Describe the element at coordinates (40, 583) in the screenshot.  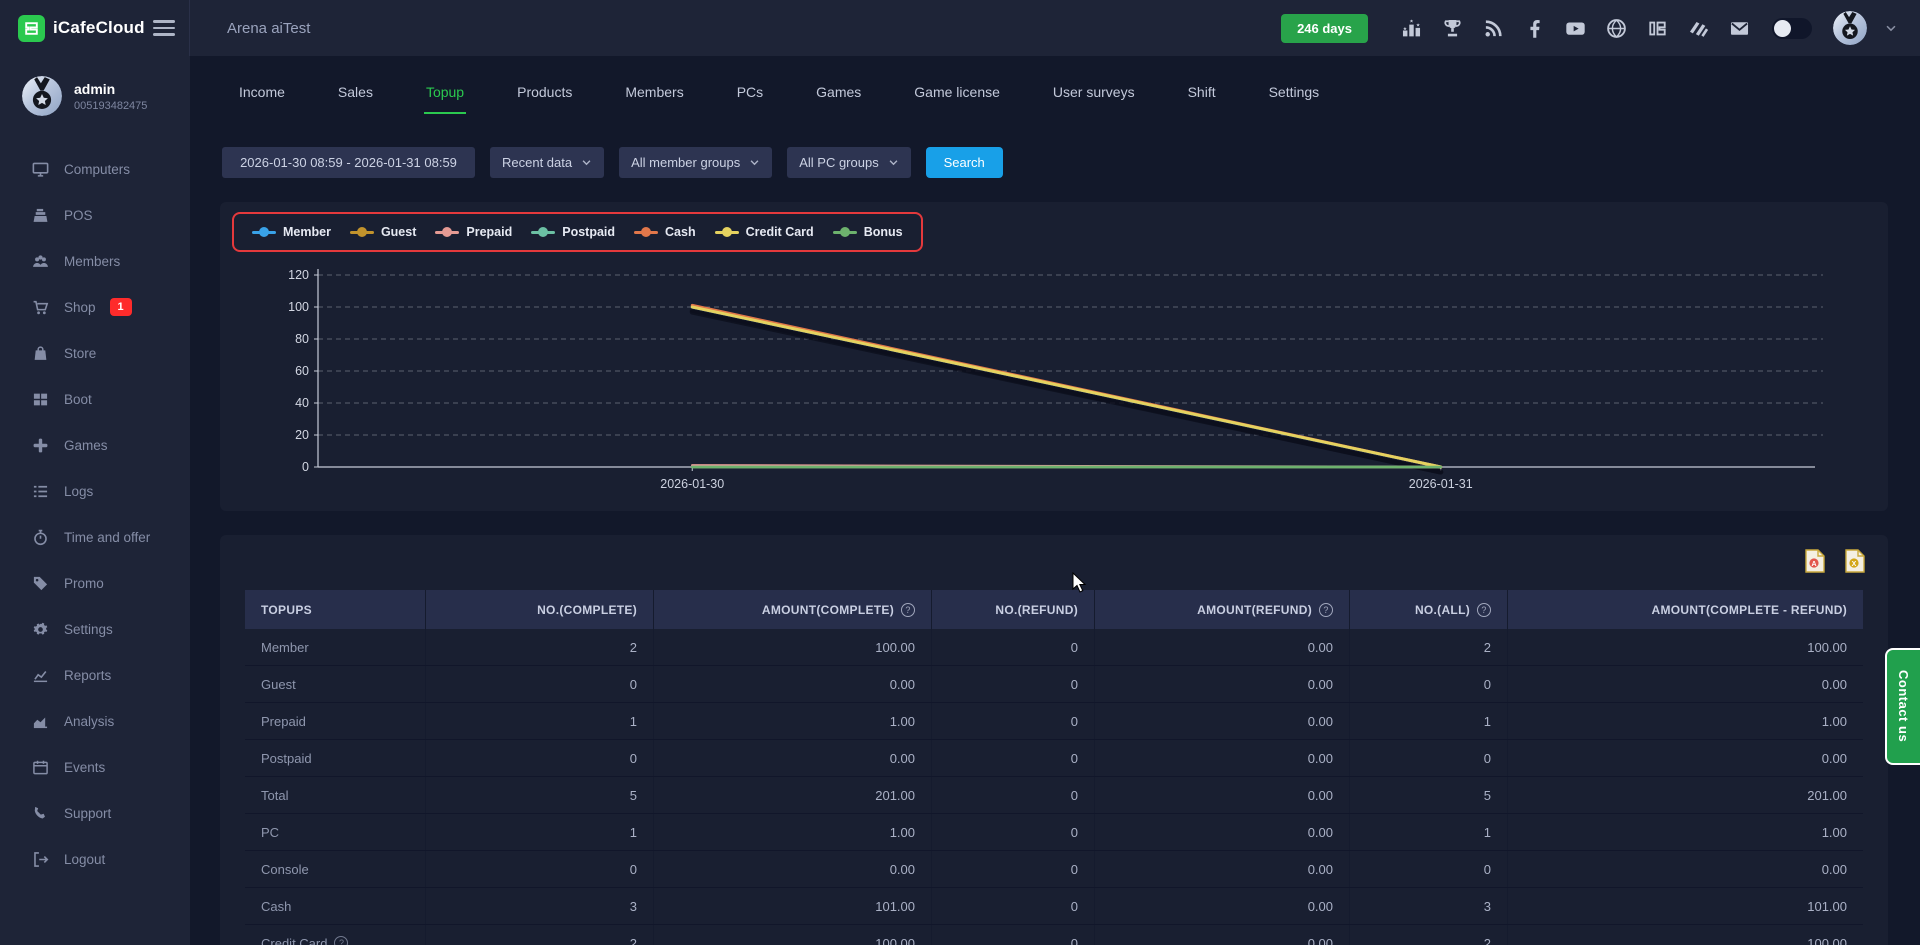
I see `promo-icon` at that location.